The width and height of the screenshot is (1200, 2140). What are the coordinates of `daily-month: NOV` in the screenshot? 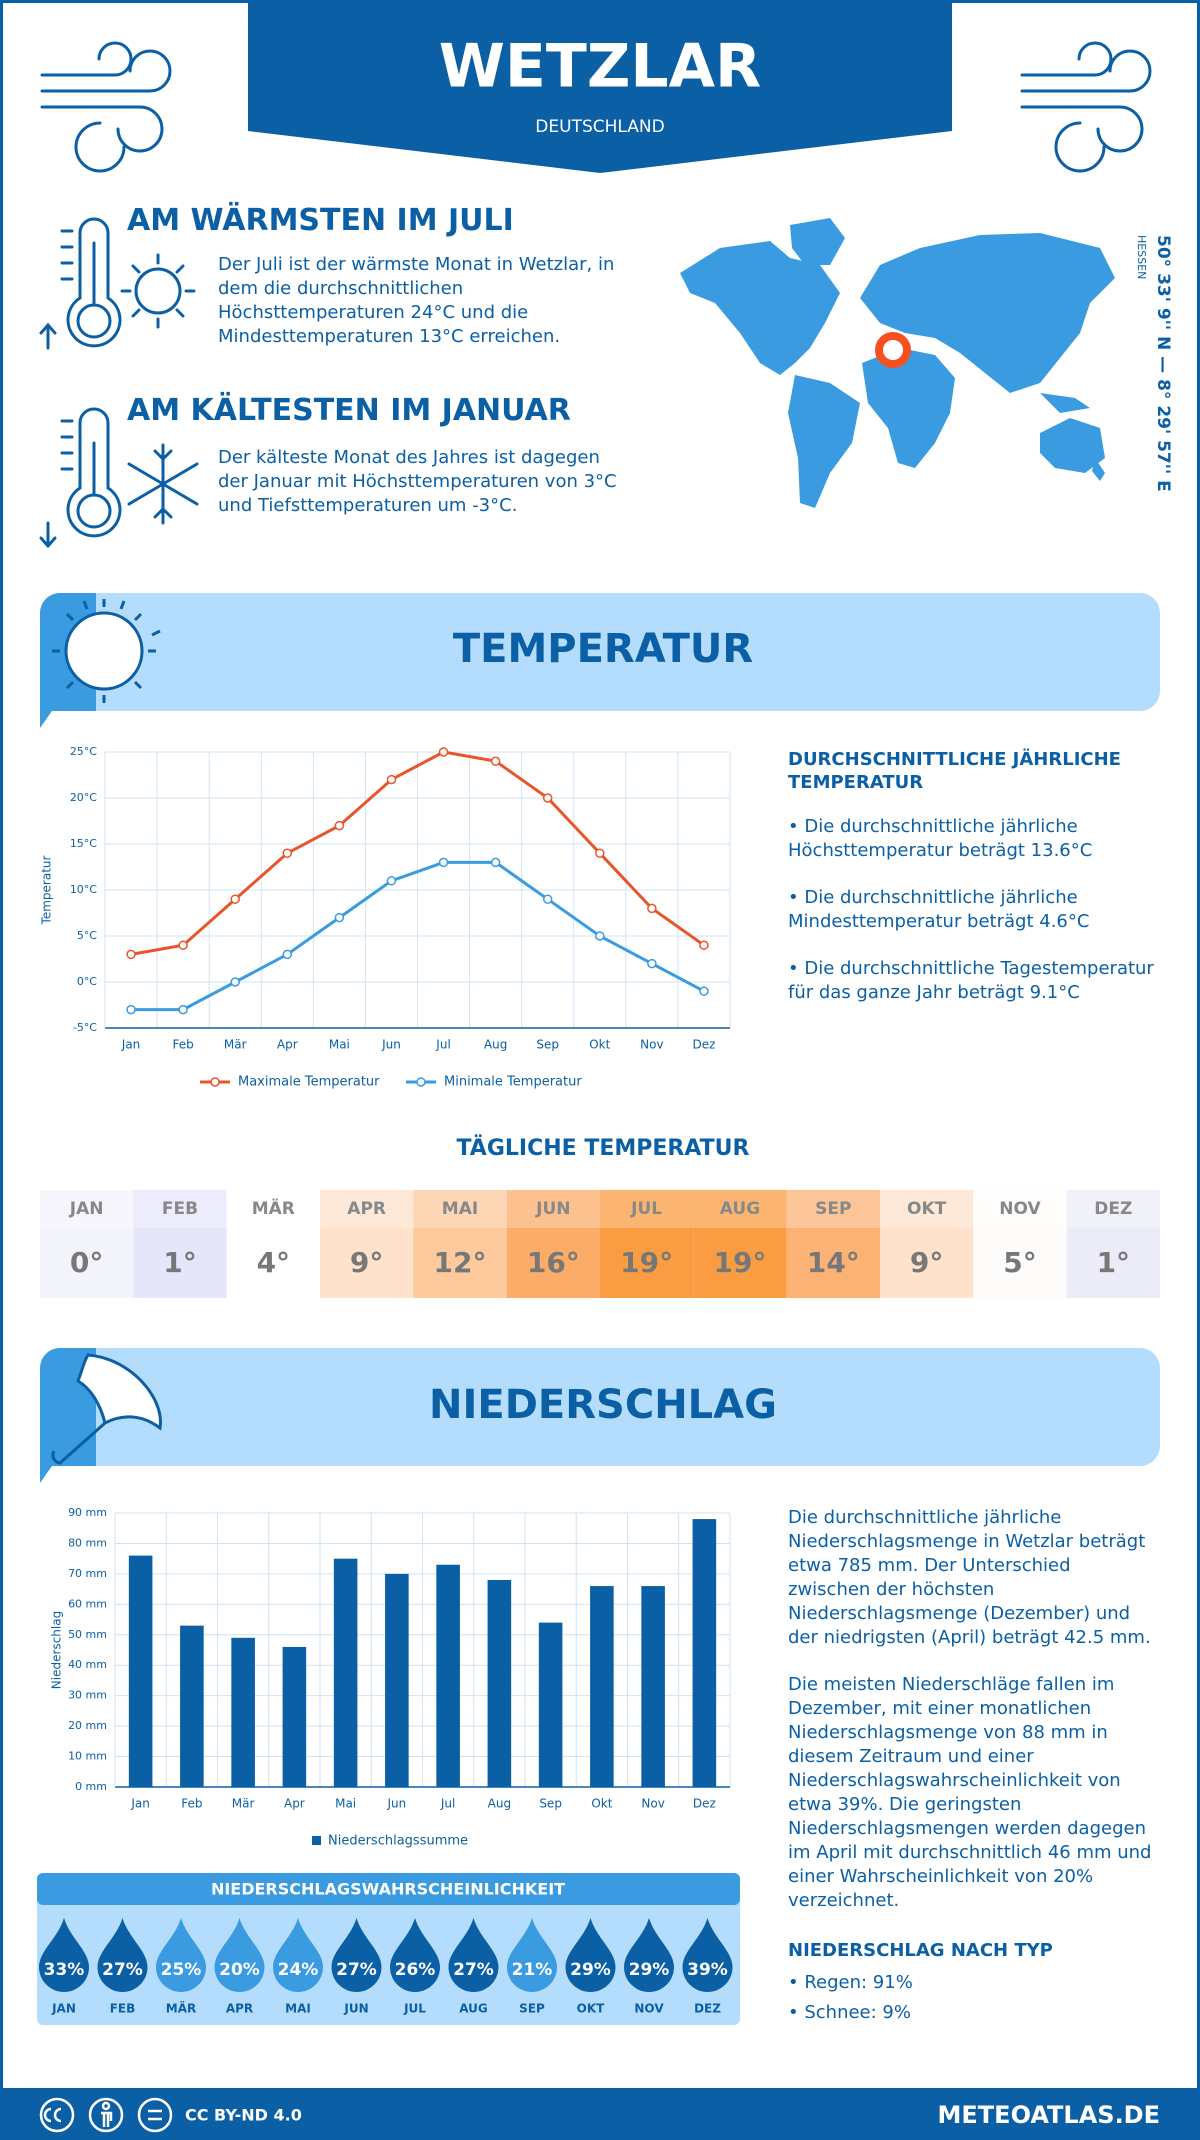 It's located at (1020, 1209).